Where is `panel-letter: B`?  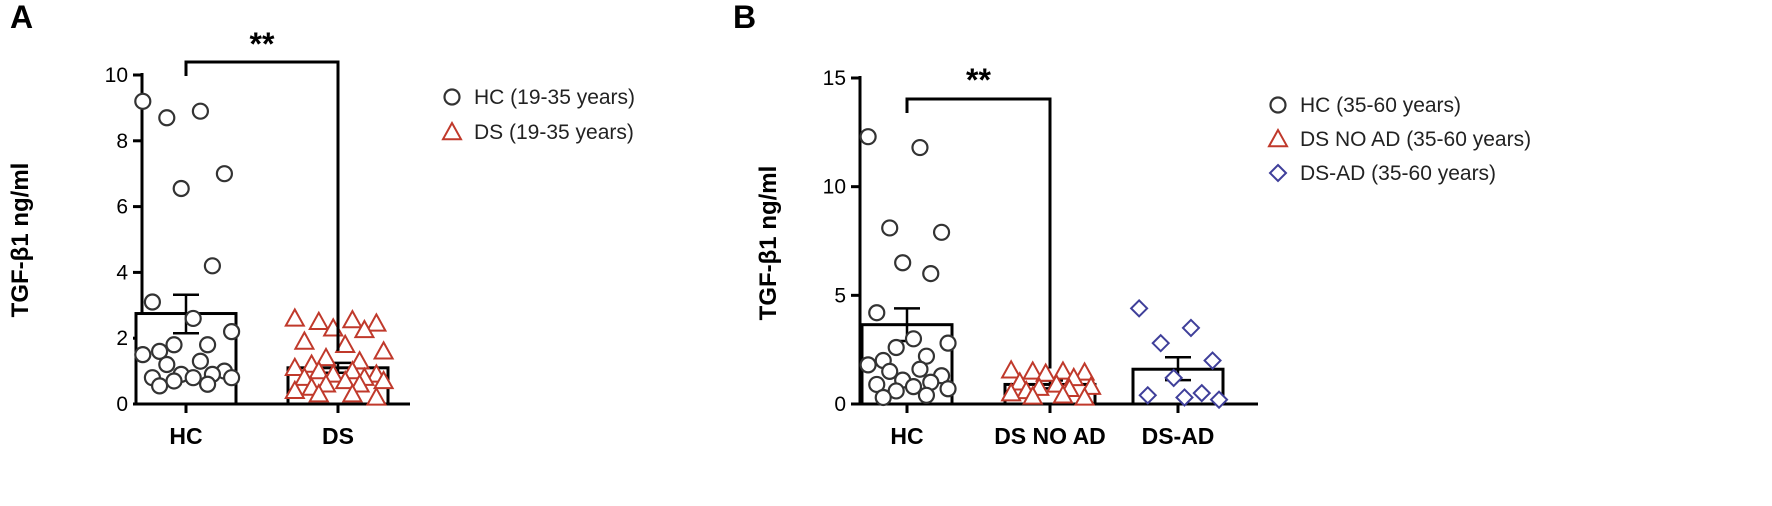
panel-letter: B is located at coordinates (744, 17).